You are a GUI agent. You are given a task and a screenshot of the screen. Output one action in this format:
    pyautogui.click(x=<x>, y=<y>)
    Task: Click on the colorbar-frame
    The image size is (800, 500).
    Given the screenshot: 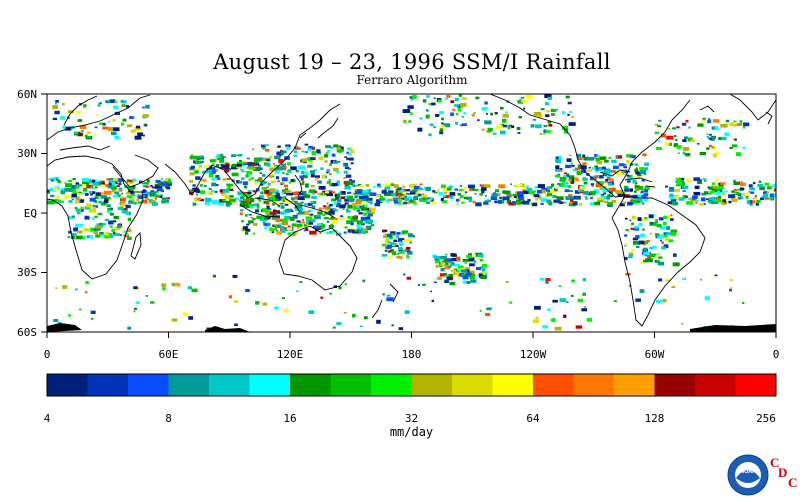 What is the action you would take?
    pyautogui.click(x=411, y=385)
    